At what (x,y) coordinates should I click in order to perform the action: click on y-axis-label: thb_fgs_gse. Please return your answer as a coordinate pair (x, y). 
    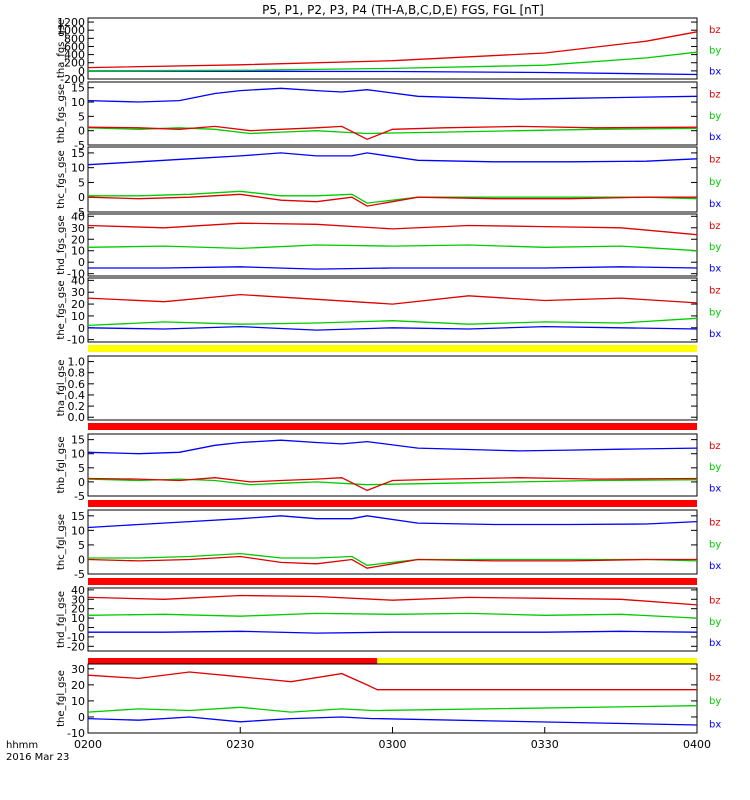
    Looking at the image, I should click on (61, 113).